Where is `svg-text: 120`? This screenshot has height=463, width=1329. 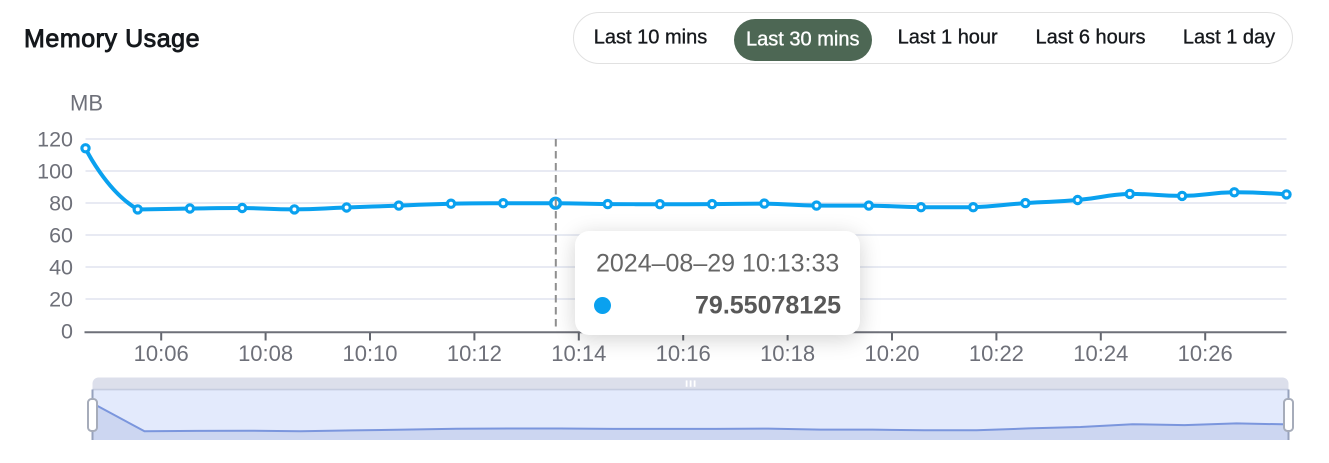 svg-text: 120 is located at coordinates (55, 140).